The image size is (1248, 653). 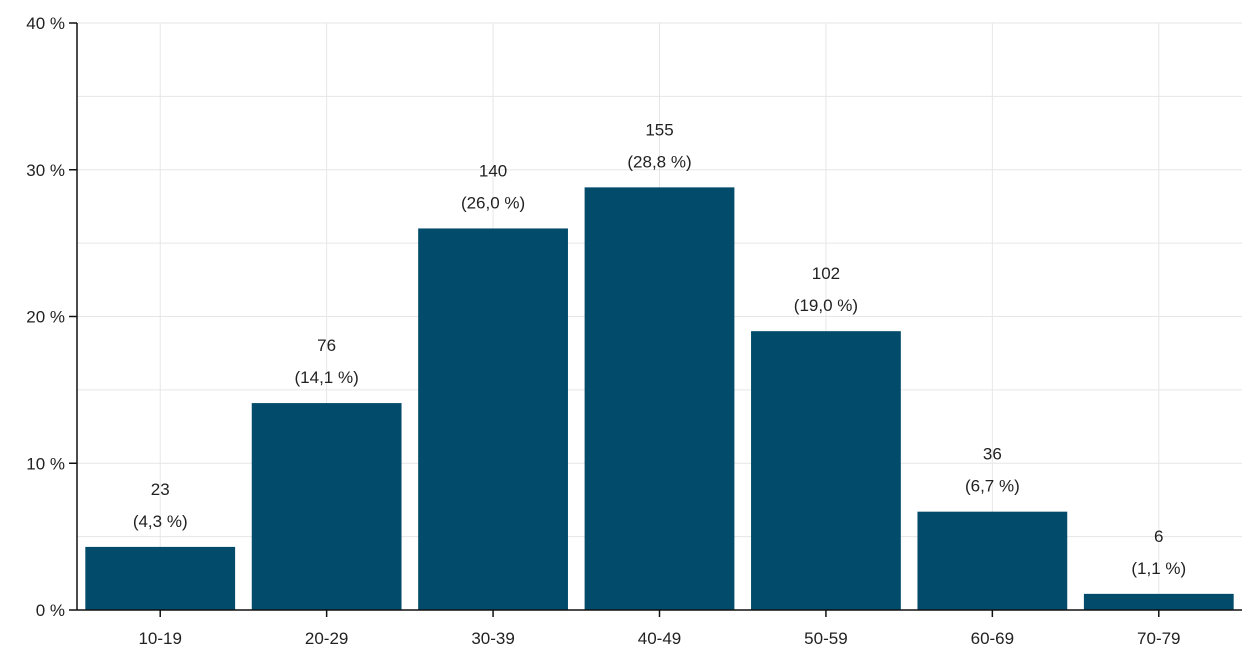 What do you see at coordinates (659, 129) in the screenshot?
I see `bar-count-label: 155` at bounding box center [659, 129].